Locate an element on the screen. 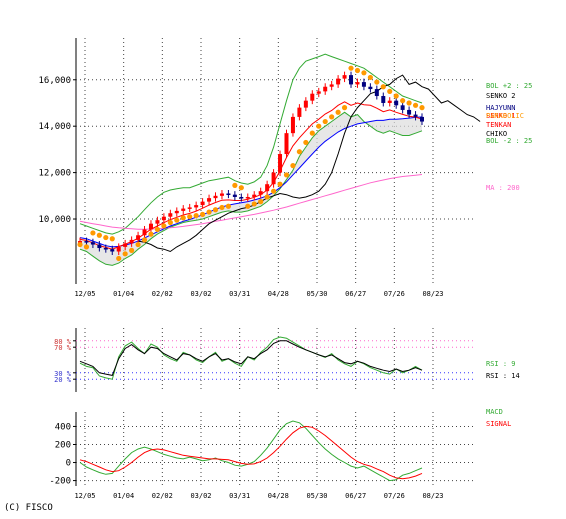  y-tick-label: 12,000 is located at coordinates (54, 174).